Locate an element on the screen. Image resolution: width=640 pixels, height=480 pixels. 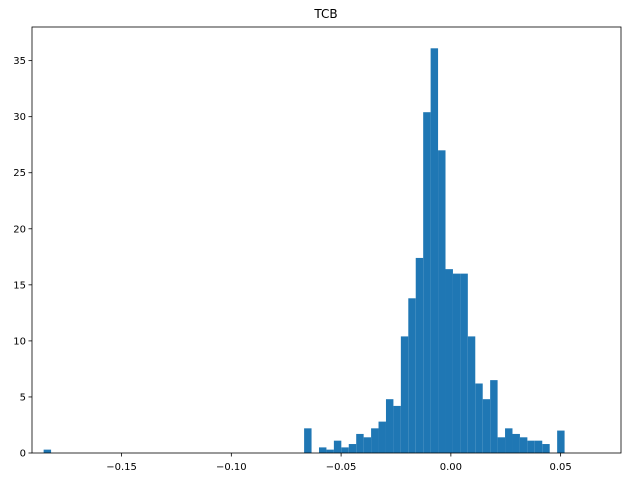
x-axis: −0.15 −0.10 −0.05 0.00 0.05 is located at coordinates (339, 463).